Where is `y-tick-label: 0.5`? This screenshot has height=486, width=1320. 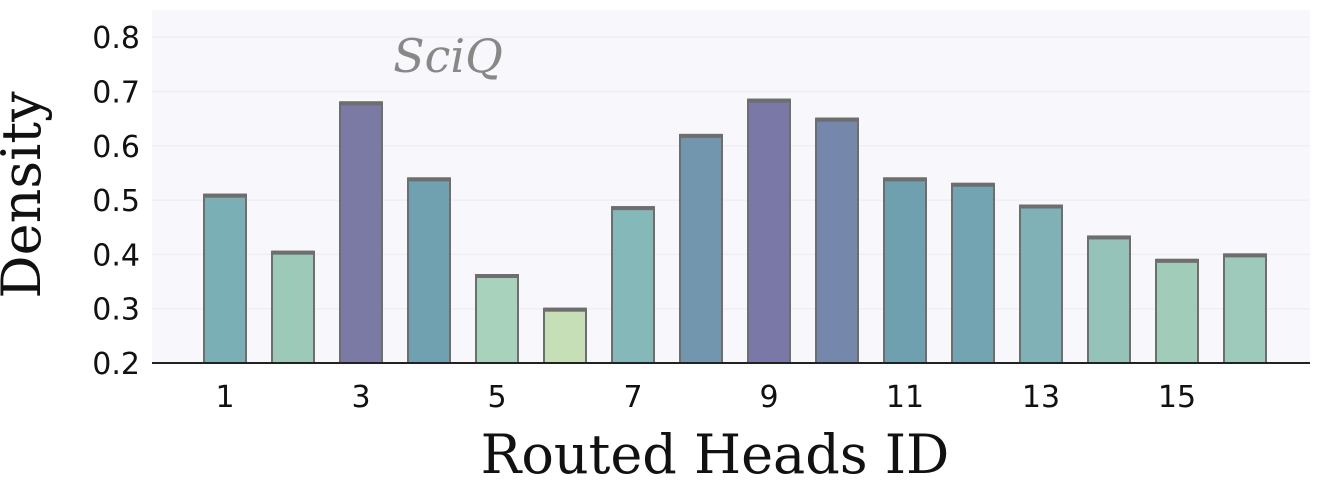
y-tick-label: 0.5 is located at coordinates (116, 201).